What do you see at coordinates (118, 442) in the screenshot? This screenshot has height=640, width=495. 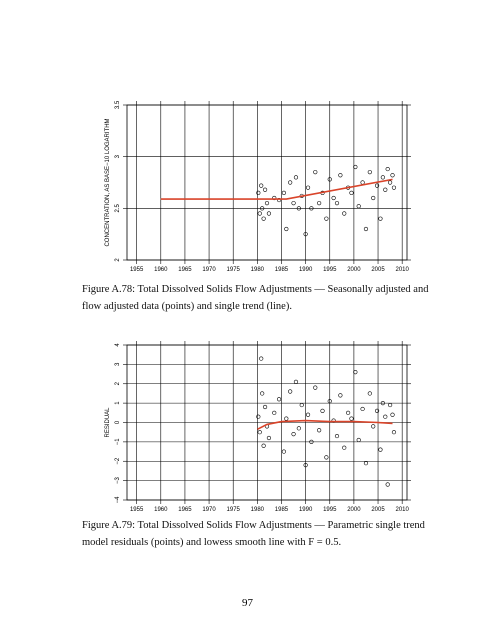 I see `y-tick-label: −1` at bounding box center [118, 442].